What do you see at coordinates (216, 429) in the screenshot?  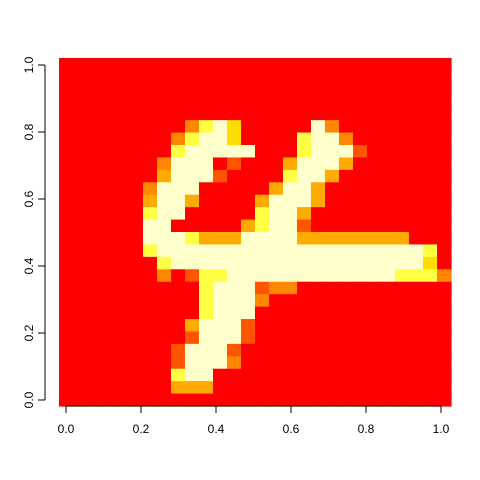 I see `x-tick-label: 0.4` at bounding box center [216, 429].